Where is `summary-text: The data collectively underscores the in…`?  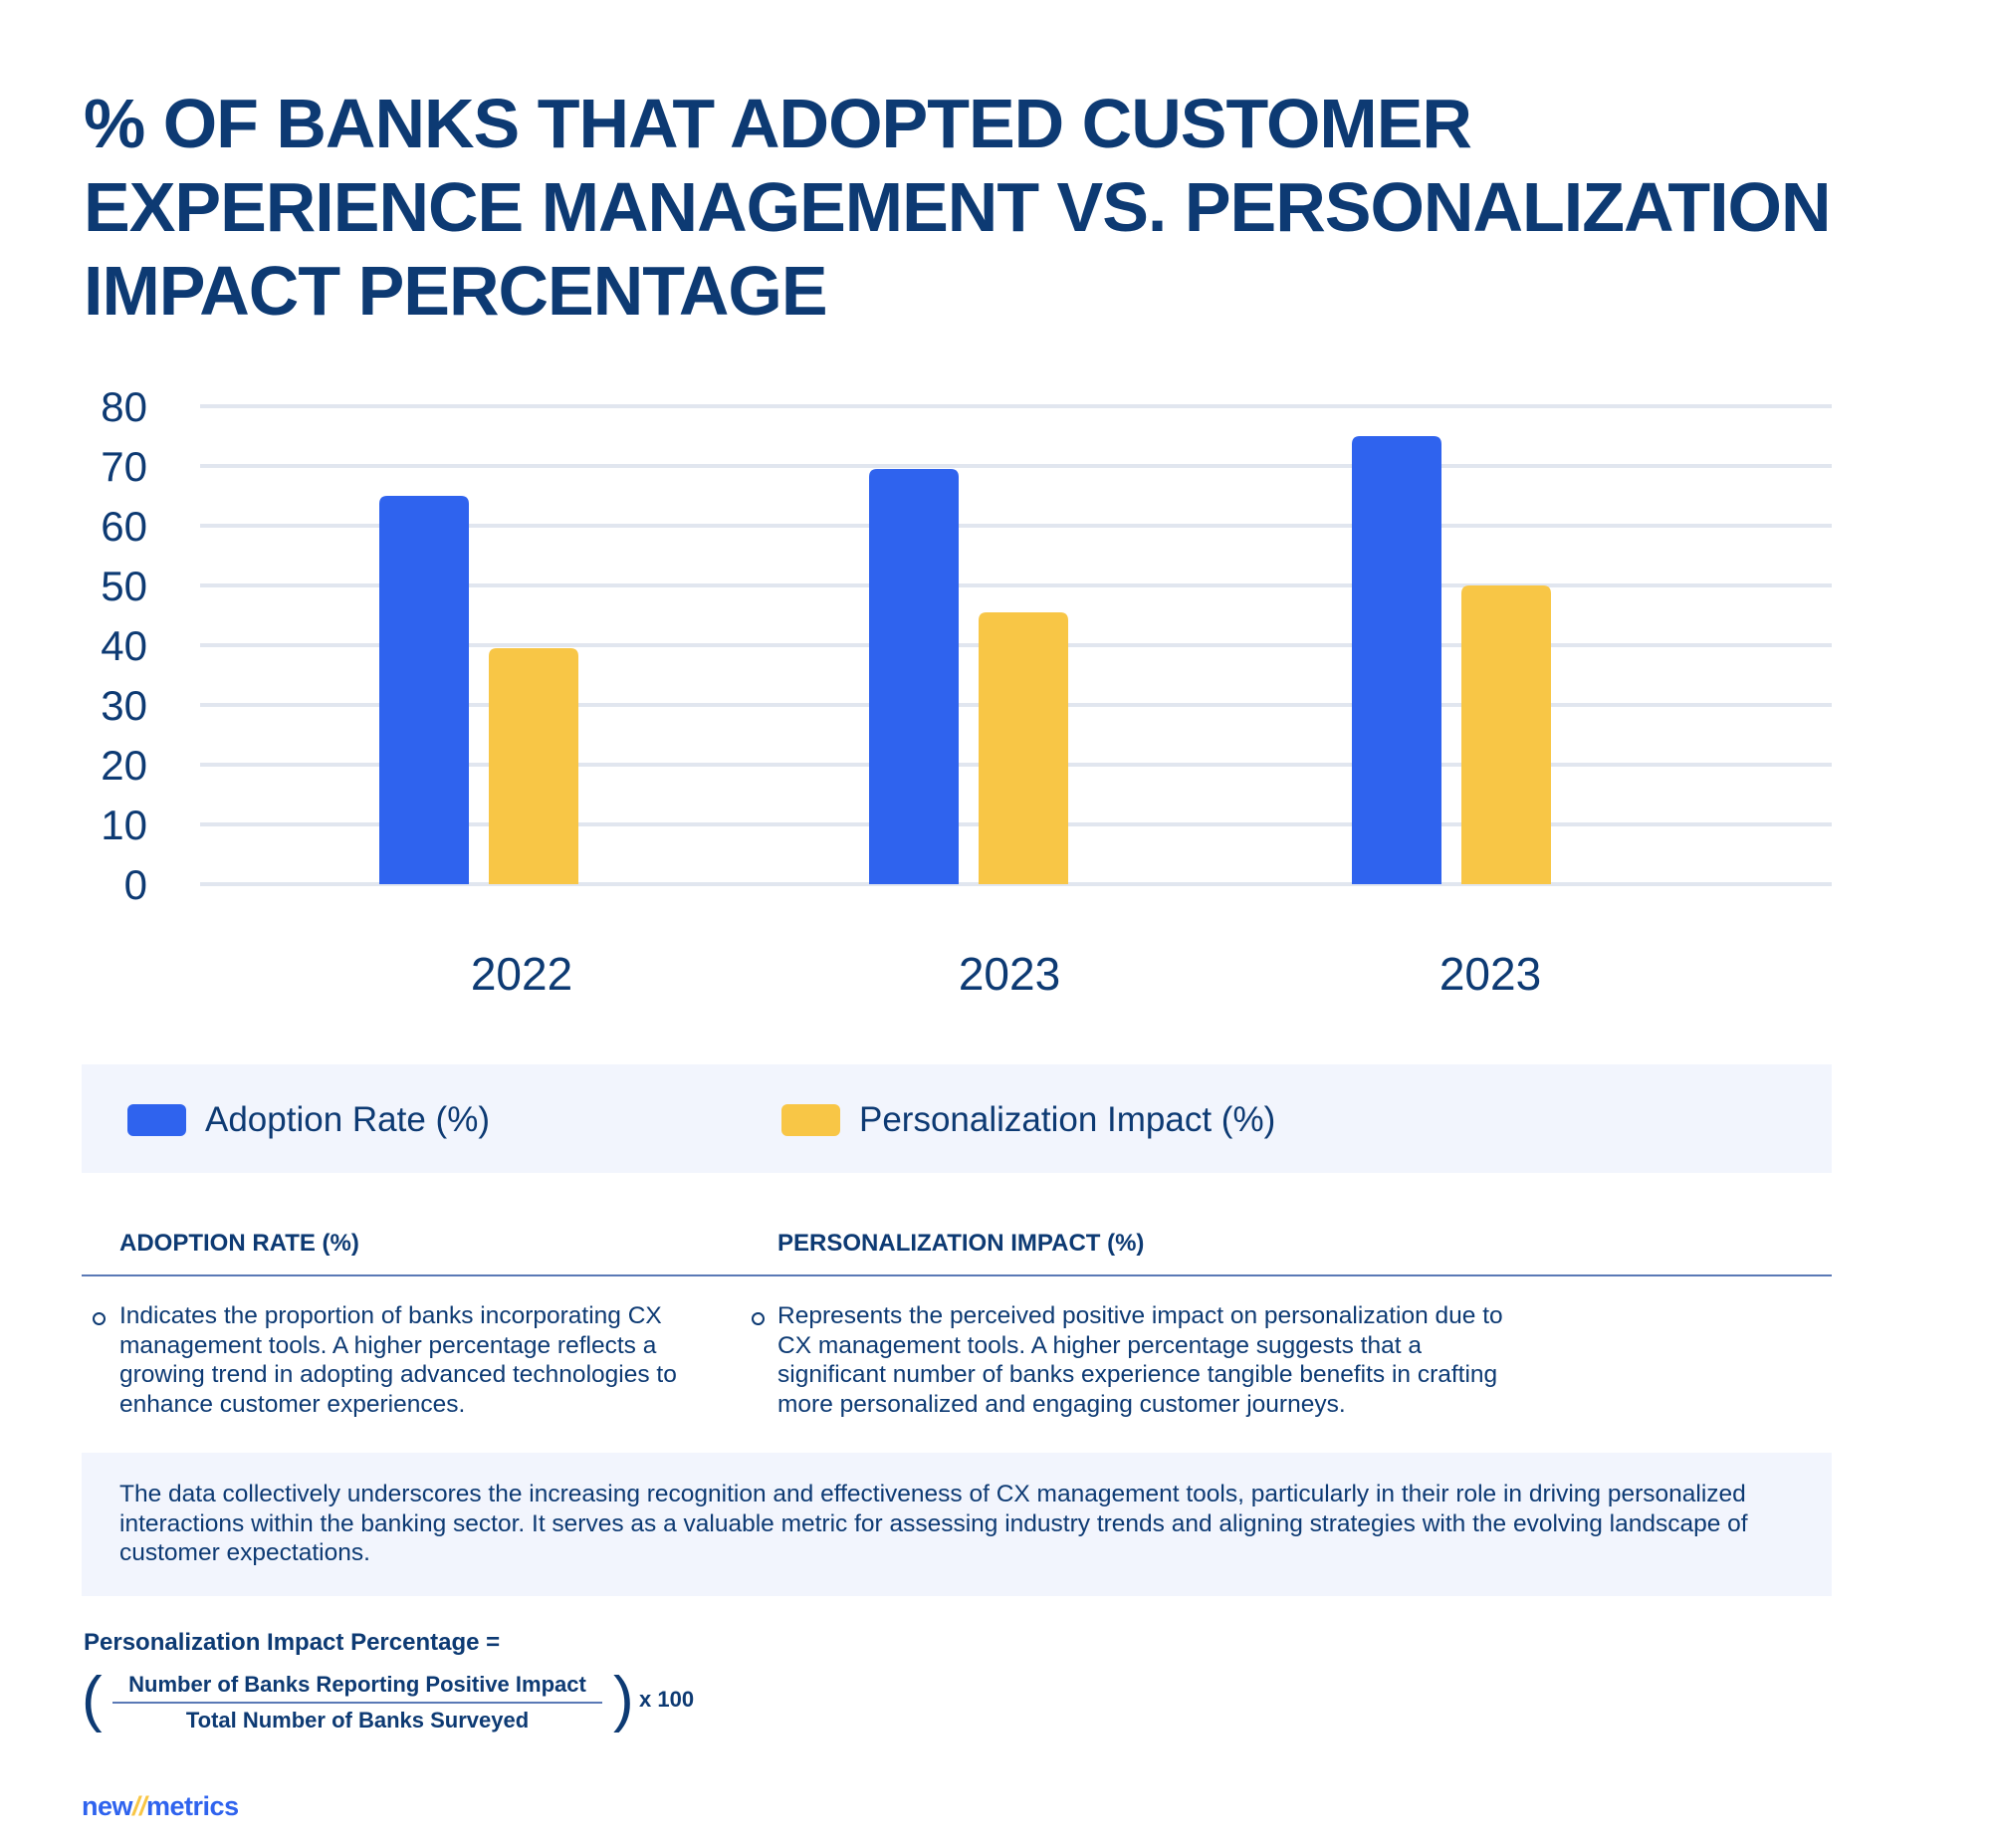
summary-text: The data collectively underscores the in… is located at coordinates (934, 1523).